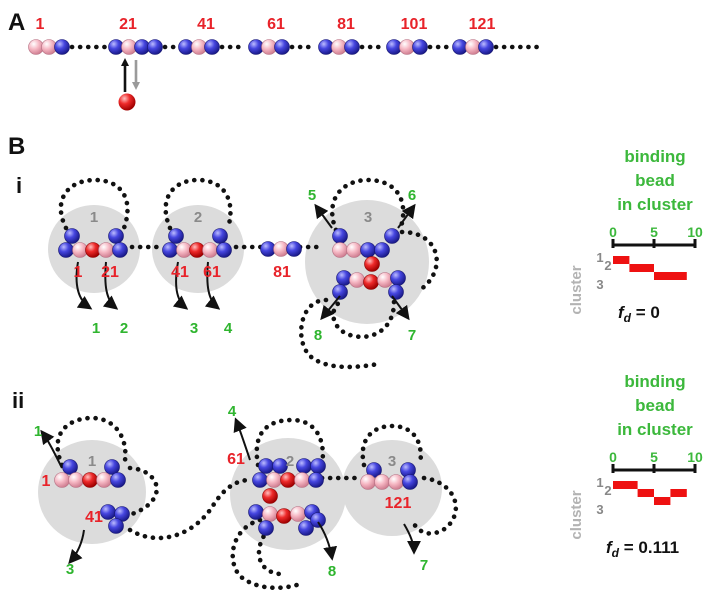 The width and height of the screenshot is (709, 605). I want to click on y-tick-1: 1, so click(599, 482).